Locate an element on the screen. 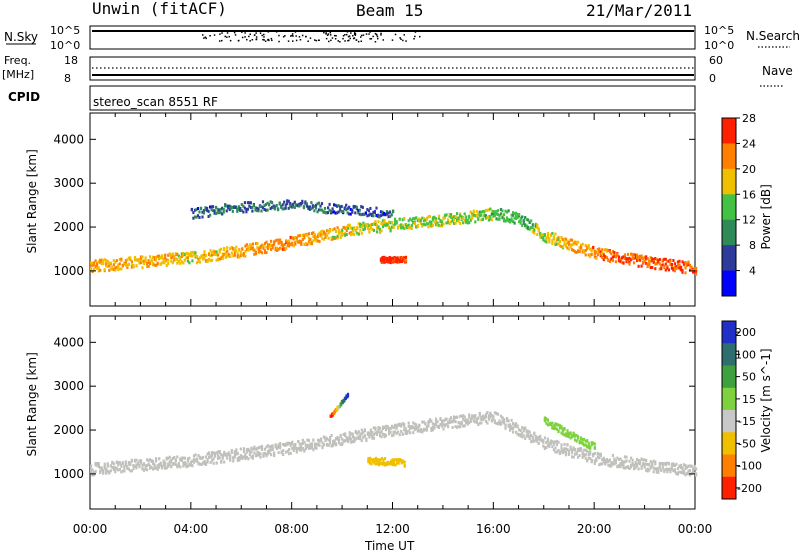 This screenshot has height=554, width=800. x-axis-label: Time UT is located at coordinates (389, 546).